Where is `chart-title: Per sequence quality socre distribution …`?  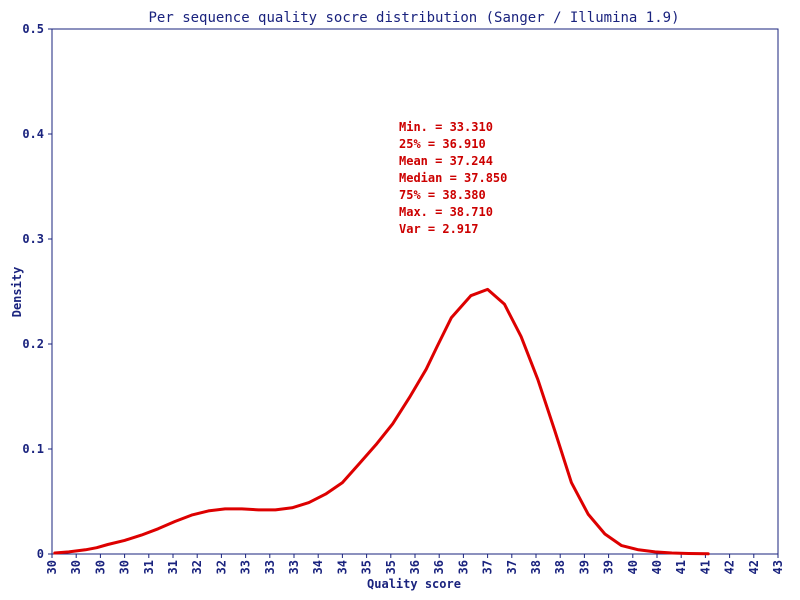
chart-title: Per sequence quality socre distribution … is located at coordinates (413, 18).